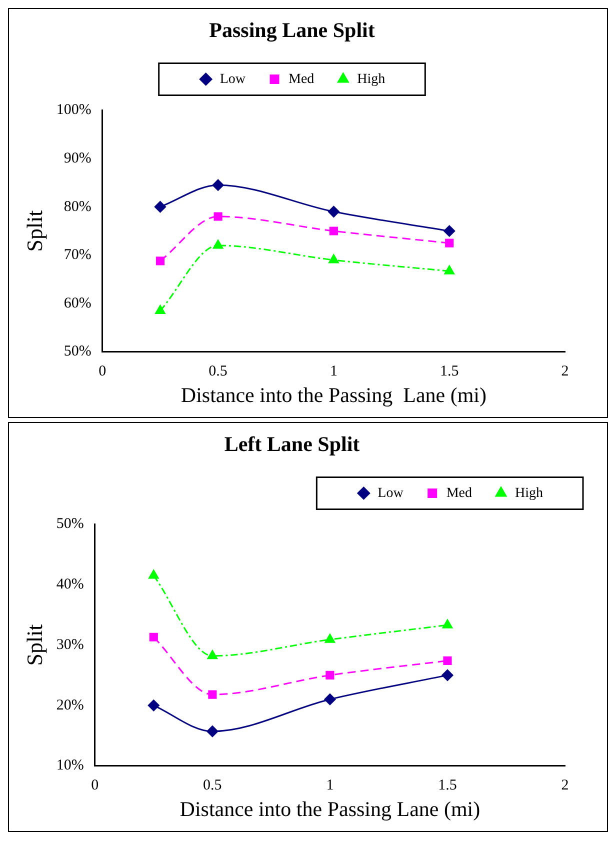 The width and height of the screenshot is (614, 842). What do you see at coordinates (292, 30) in the screenshot?
I see `chart-title: Passing Lane Split` at bounding box center [292, 30].